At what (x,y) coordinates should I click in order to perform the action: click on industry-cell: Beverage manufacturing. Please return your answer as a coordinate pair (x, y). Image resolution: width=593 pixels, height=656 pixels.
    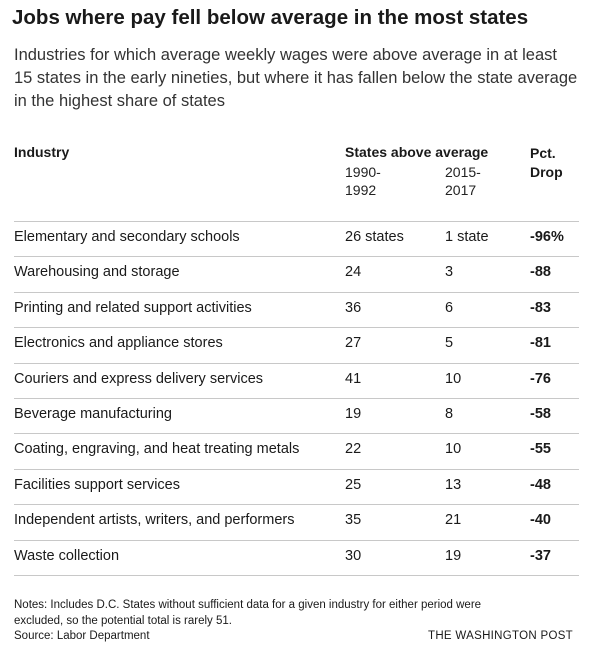
    Looking at the image, I should click on (93, 414).